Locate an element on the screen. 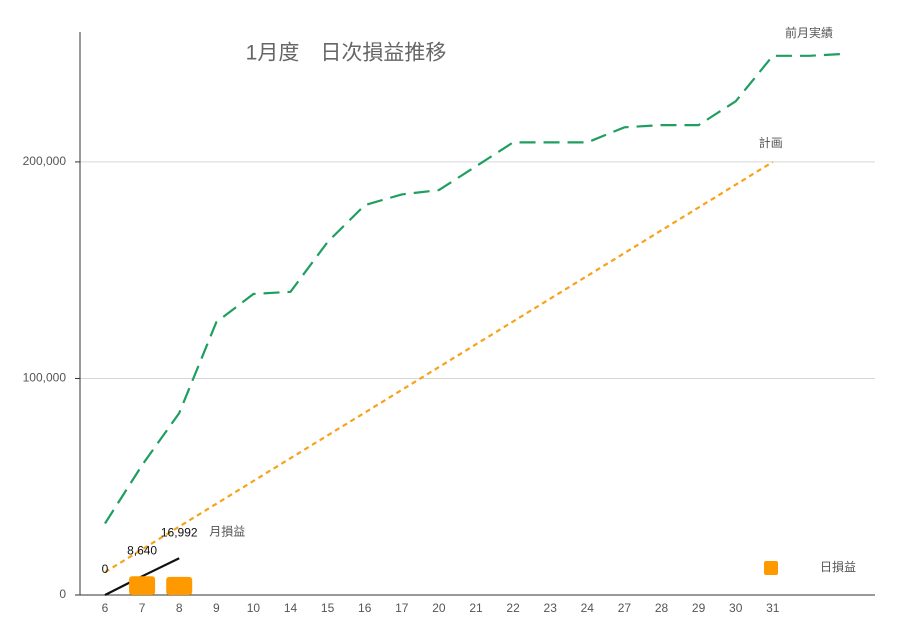  x-tick-label: 17 is located at coordinates (402, 608).